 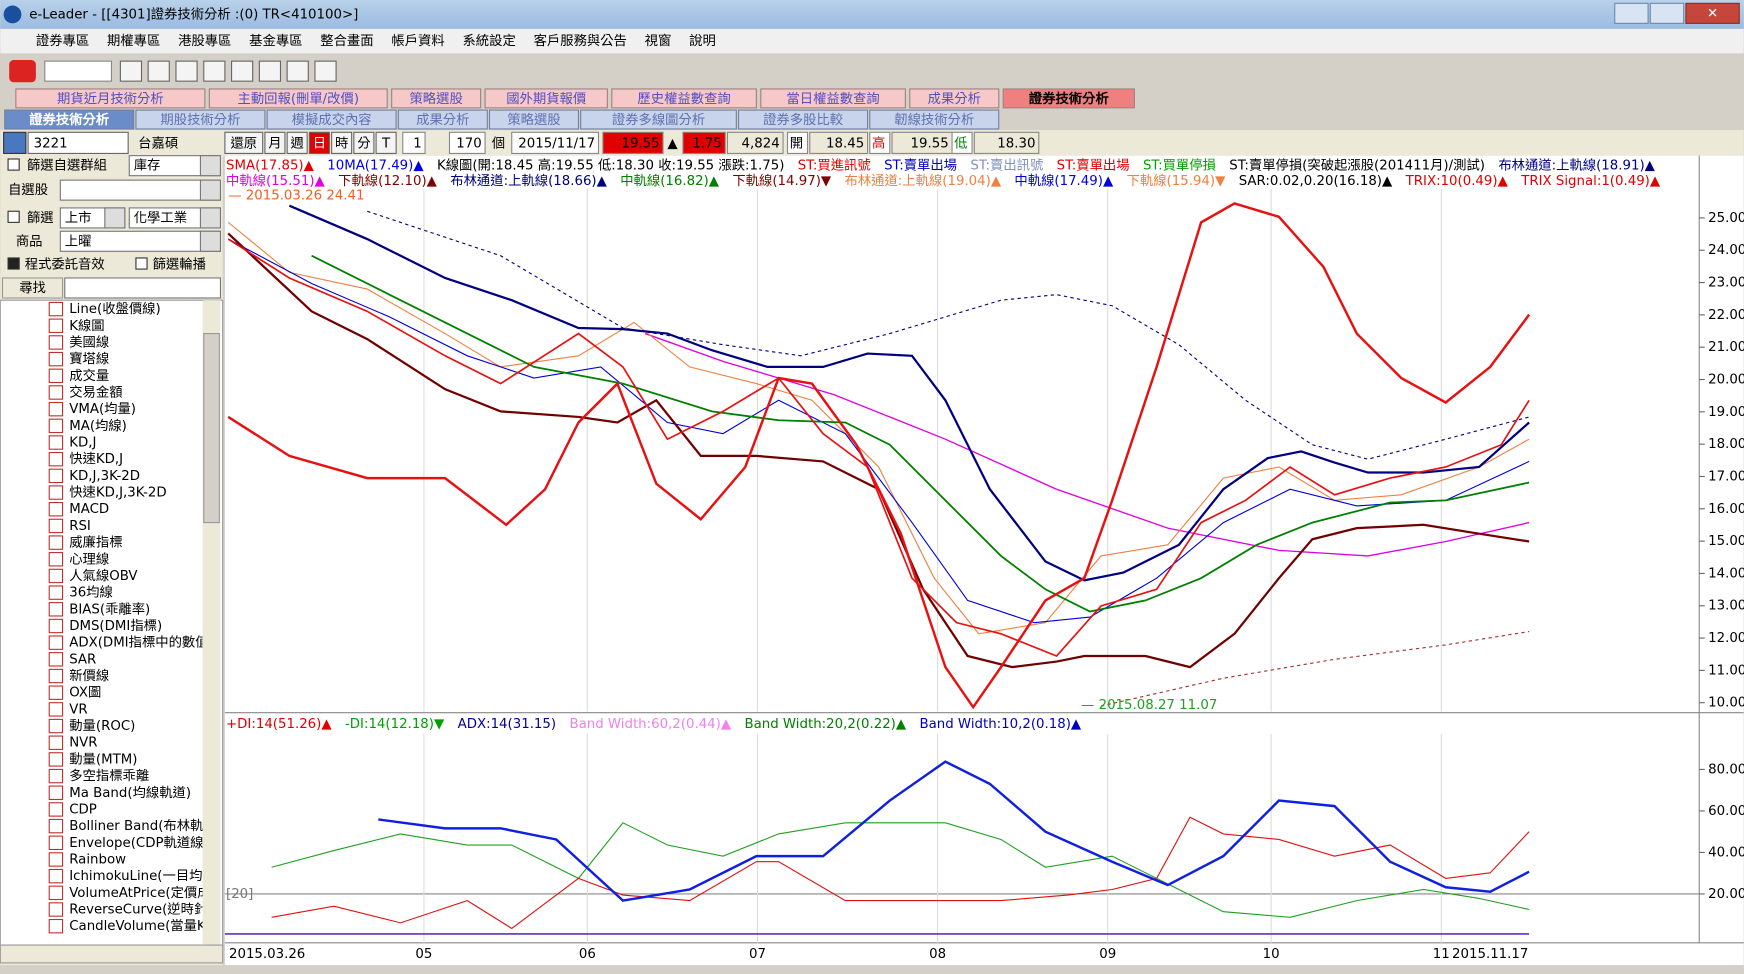 What do you see at coordinates (80, 526) in the screenshot?
I see `indicator-item: RSI` at bounding box center [80, 526].